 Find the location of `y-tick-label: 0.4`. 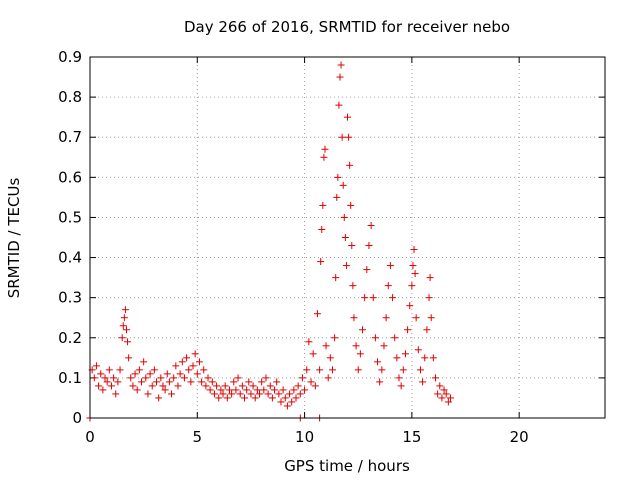

y-tick-label: 0.4 is located at coordinates (70, 258).